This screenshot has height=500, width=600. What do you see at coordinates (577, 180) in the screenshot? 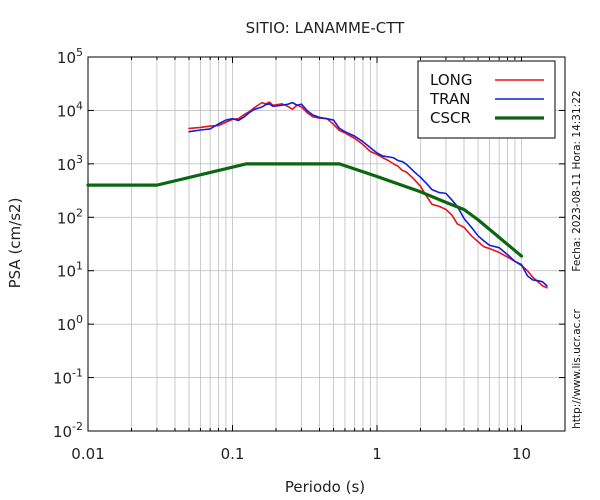
I see `date-time-note: Fecha: 2023-08-11 Hora: 14:31:22` at bounding box center [577, 180].